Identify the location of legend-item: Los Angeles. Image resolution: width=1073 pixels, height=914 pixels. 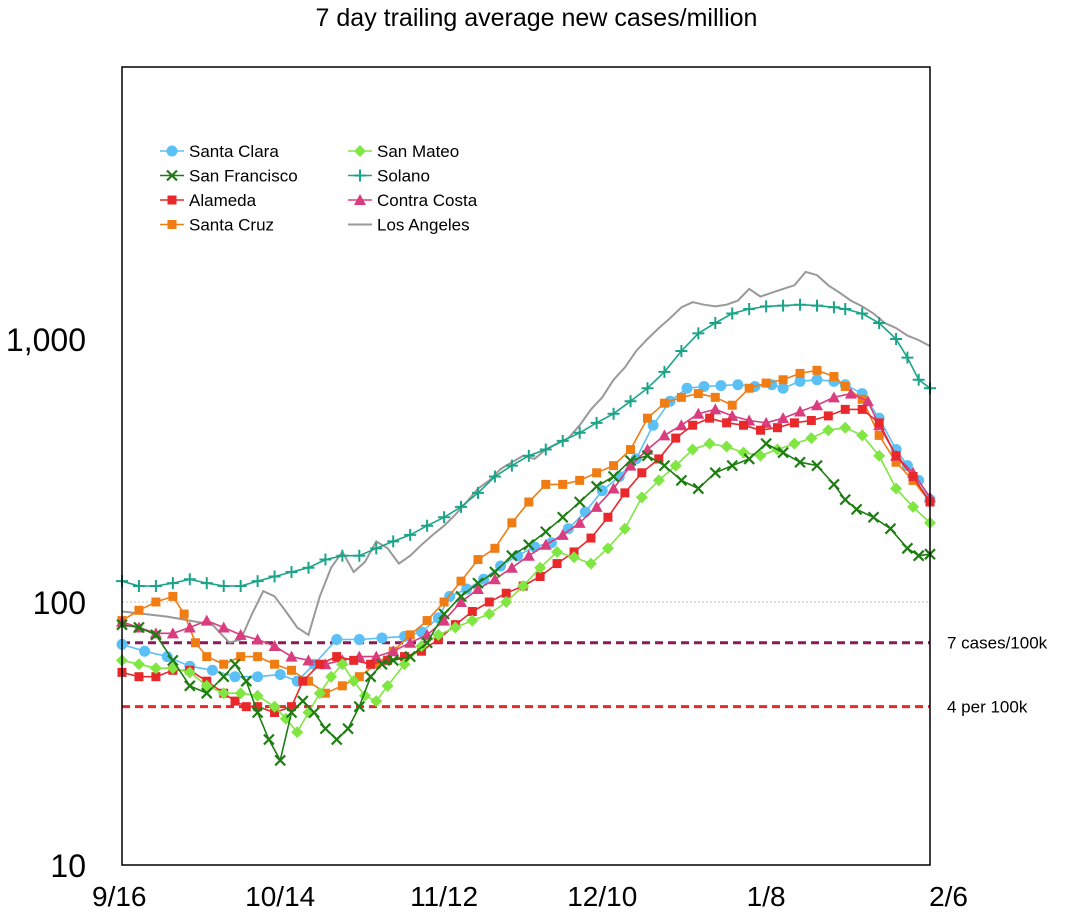
(409, 225).